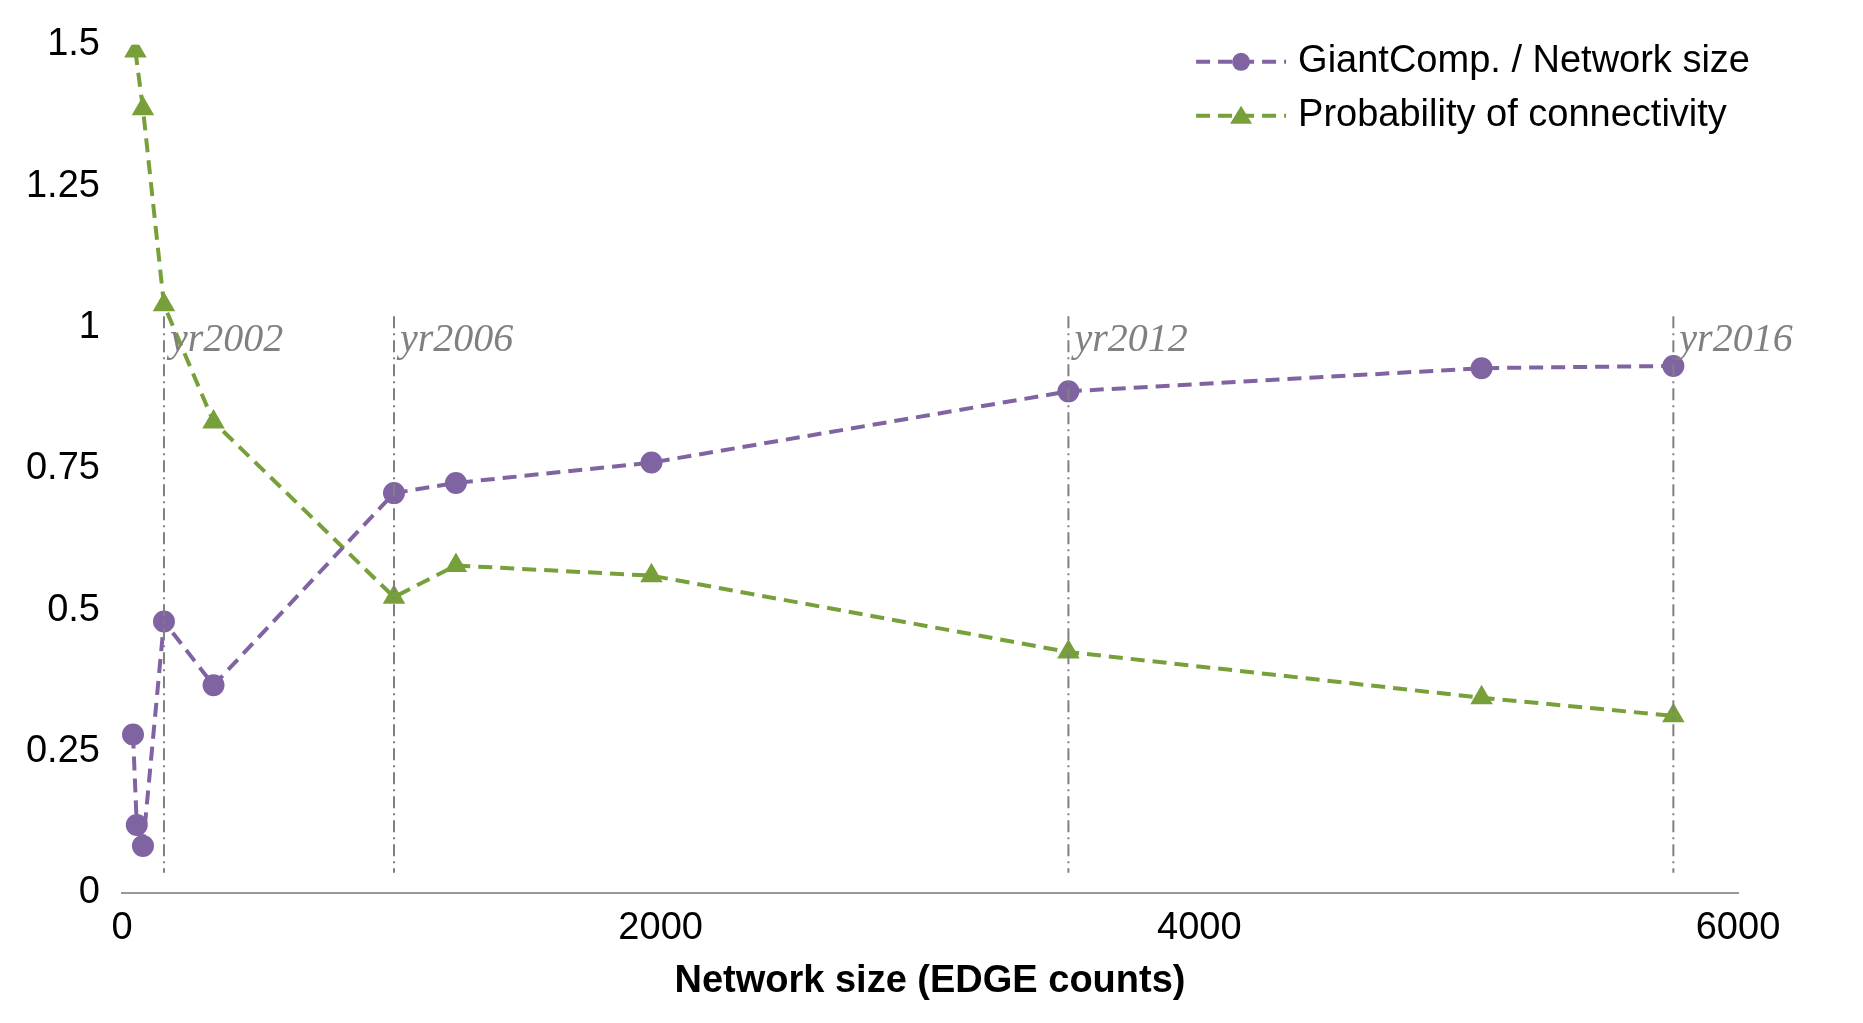 The height and width of the screenshot is (1023, 1863). I want to click on legend-label: GiantComp. / Network size, so click(1524, 59).